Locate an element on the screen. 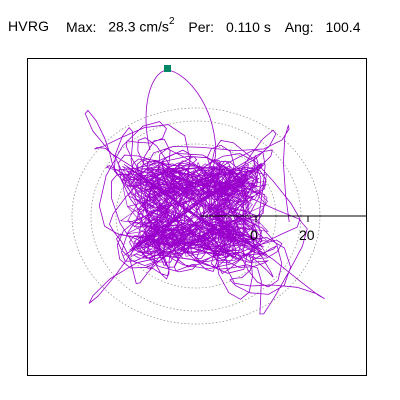 The height and width of the screenshot is (400, 400). period-label: Per: is located at coordinates (201, 26).